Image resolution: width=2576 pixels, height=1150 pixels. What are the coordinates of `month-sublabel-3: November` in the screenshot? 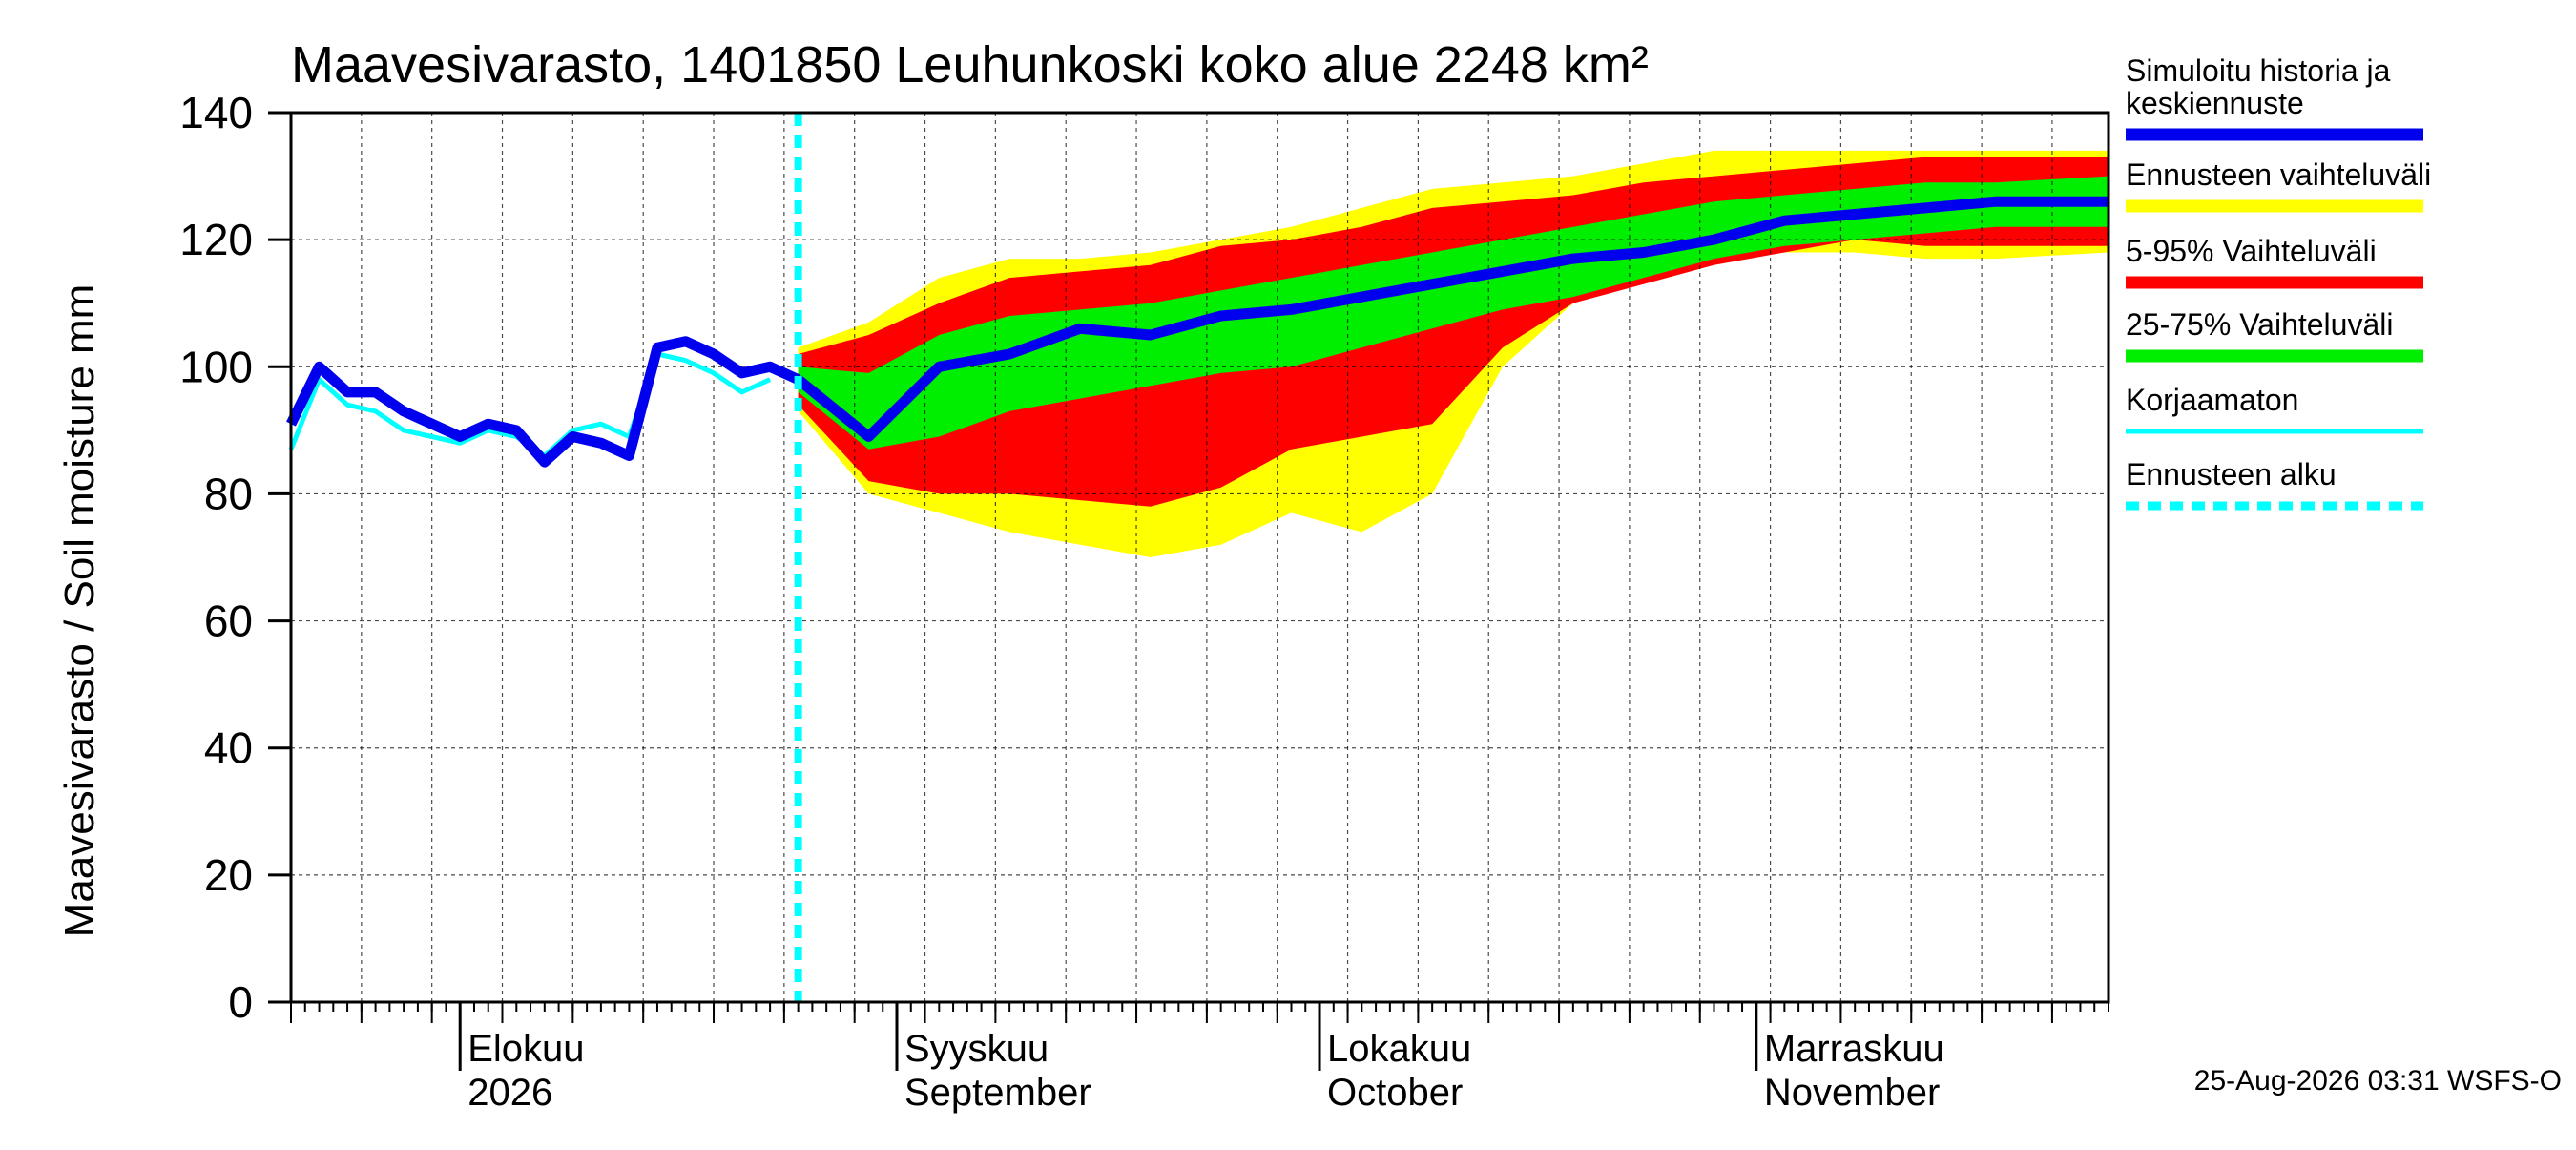 It's located at (1852, 1093).